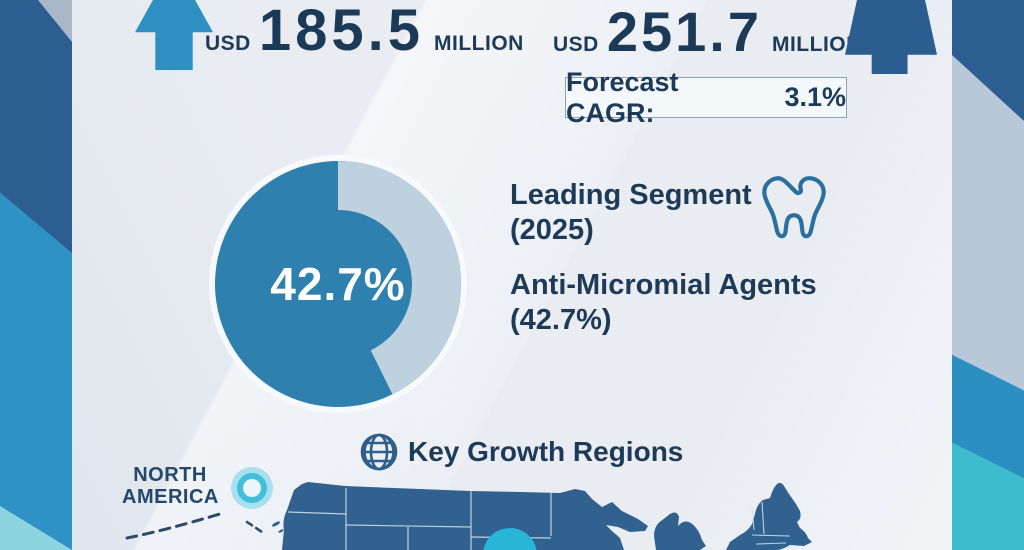 Image resolution: width=1024 pixels, height=550 pixels. What do you see at coordinates (622, 97) in the screenshot?
I see `cagr-label: Forecast CAGR:` at bounding box center [622, 97].